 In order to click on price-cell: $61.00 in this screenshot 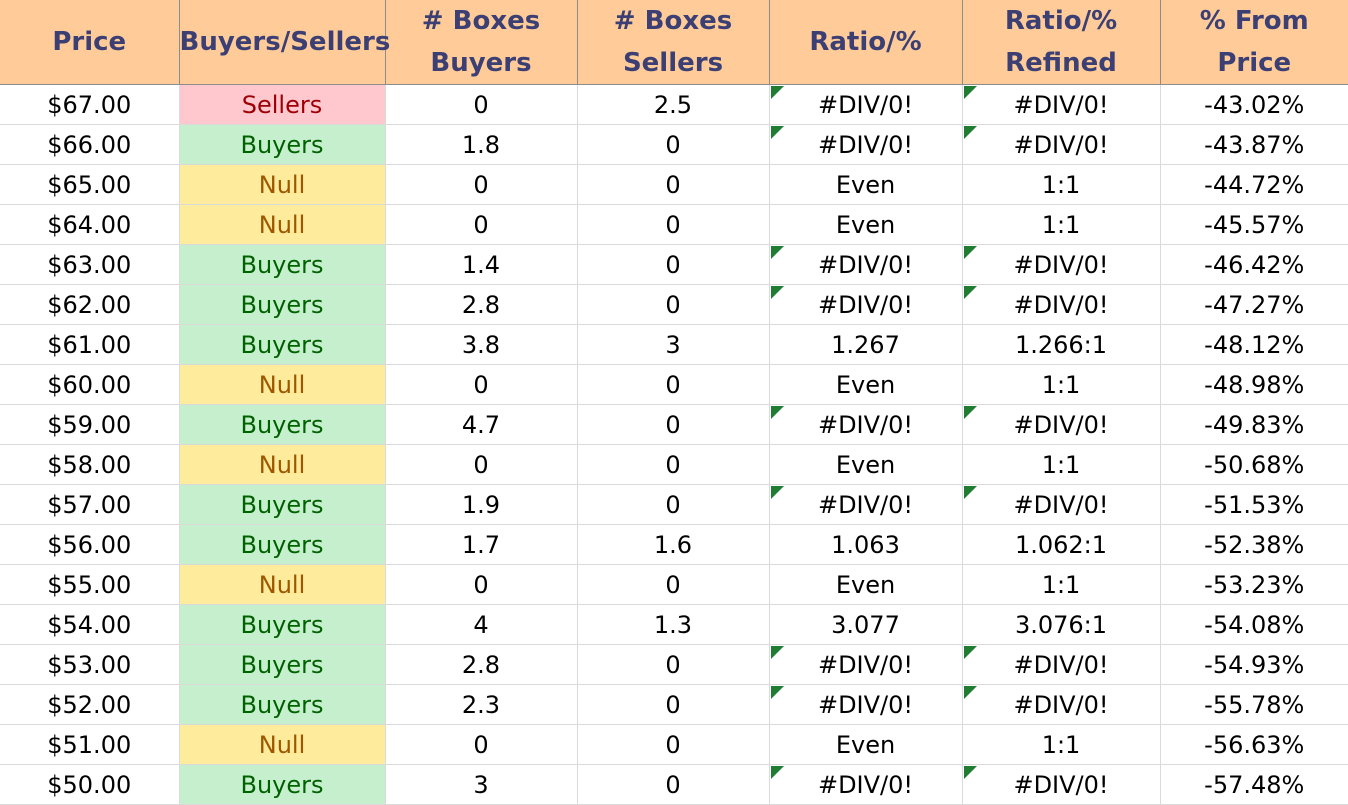, I will do `click(89, 345)`.